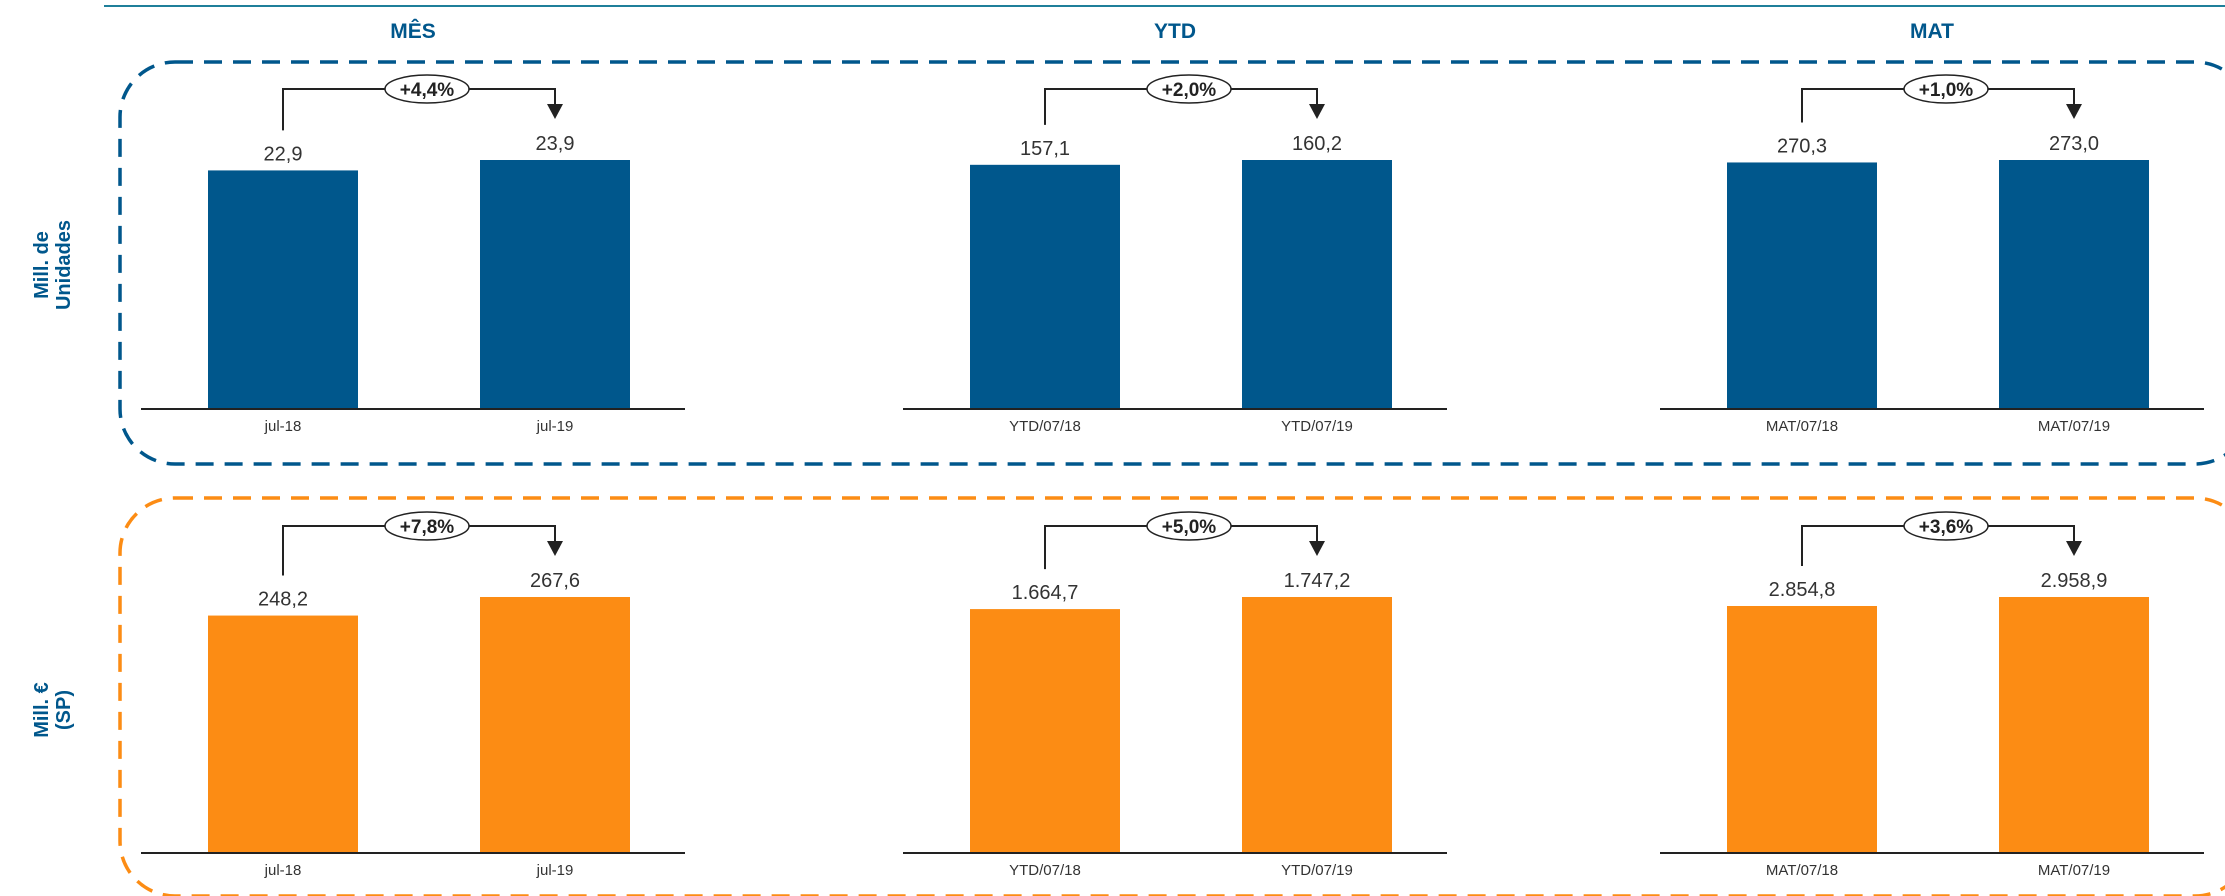 This screenshot has width=2225, height=896. I want to click on bar-value-label: 157,1, so click(1045, 149).